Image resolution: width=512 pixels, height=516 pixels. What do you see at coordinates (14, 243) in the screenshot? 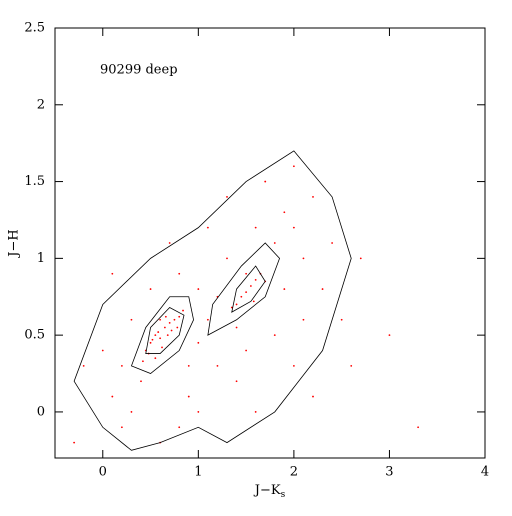
I see `y-axis-label: J−H` at bounding box center [14, 243].